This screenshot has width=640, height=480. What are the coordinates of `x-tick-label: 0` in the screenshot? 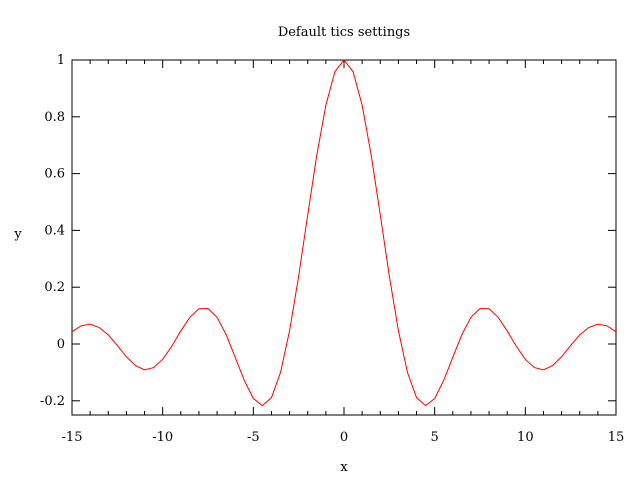 It's located at (344, 437).